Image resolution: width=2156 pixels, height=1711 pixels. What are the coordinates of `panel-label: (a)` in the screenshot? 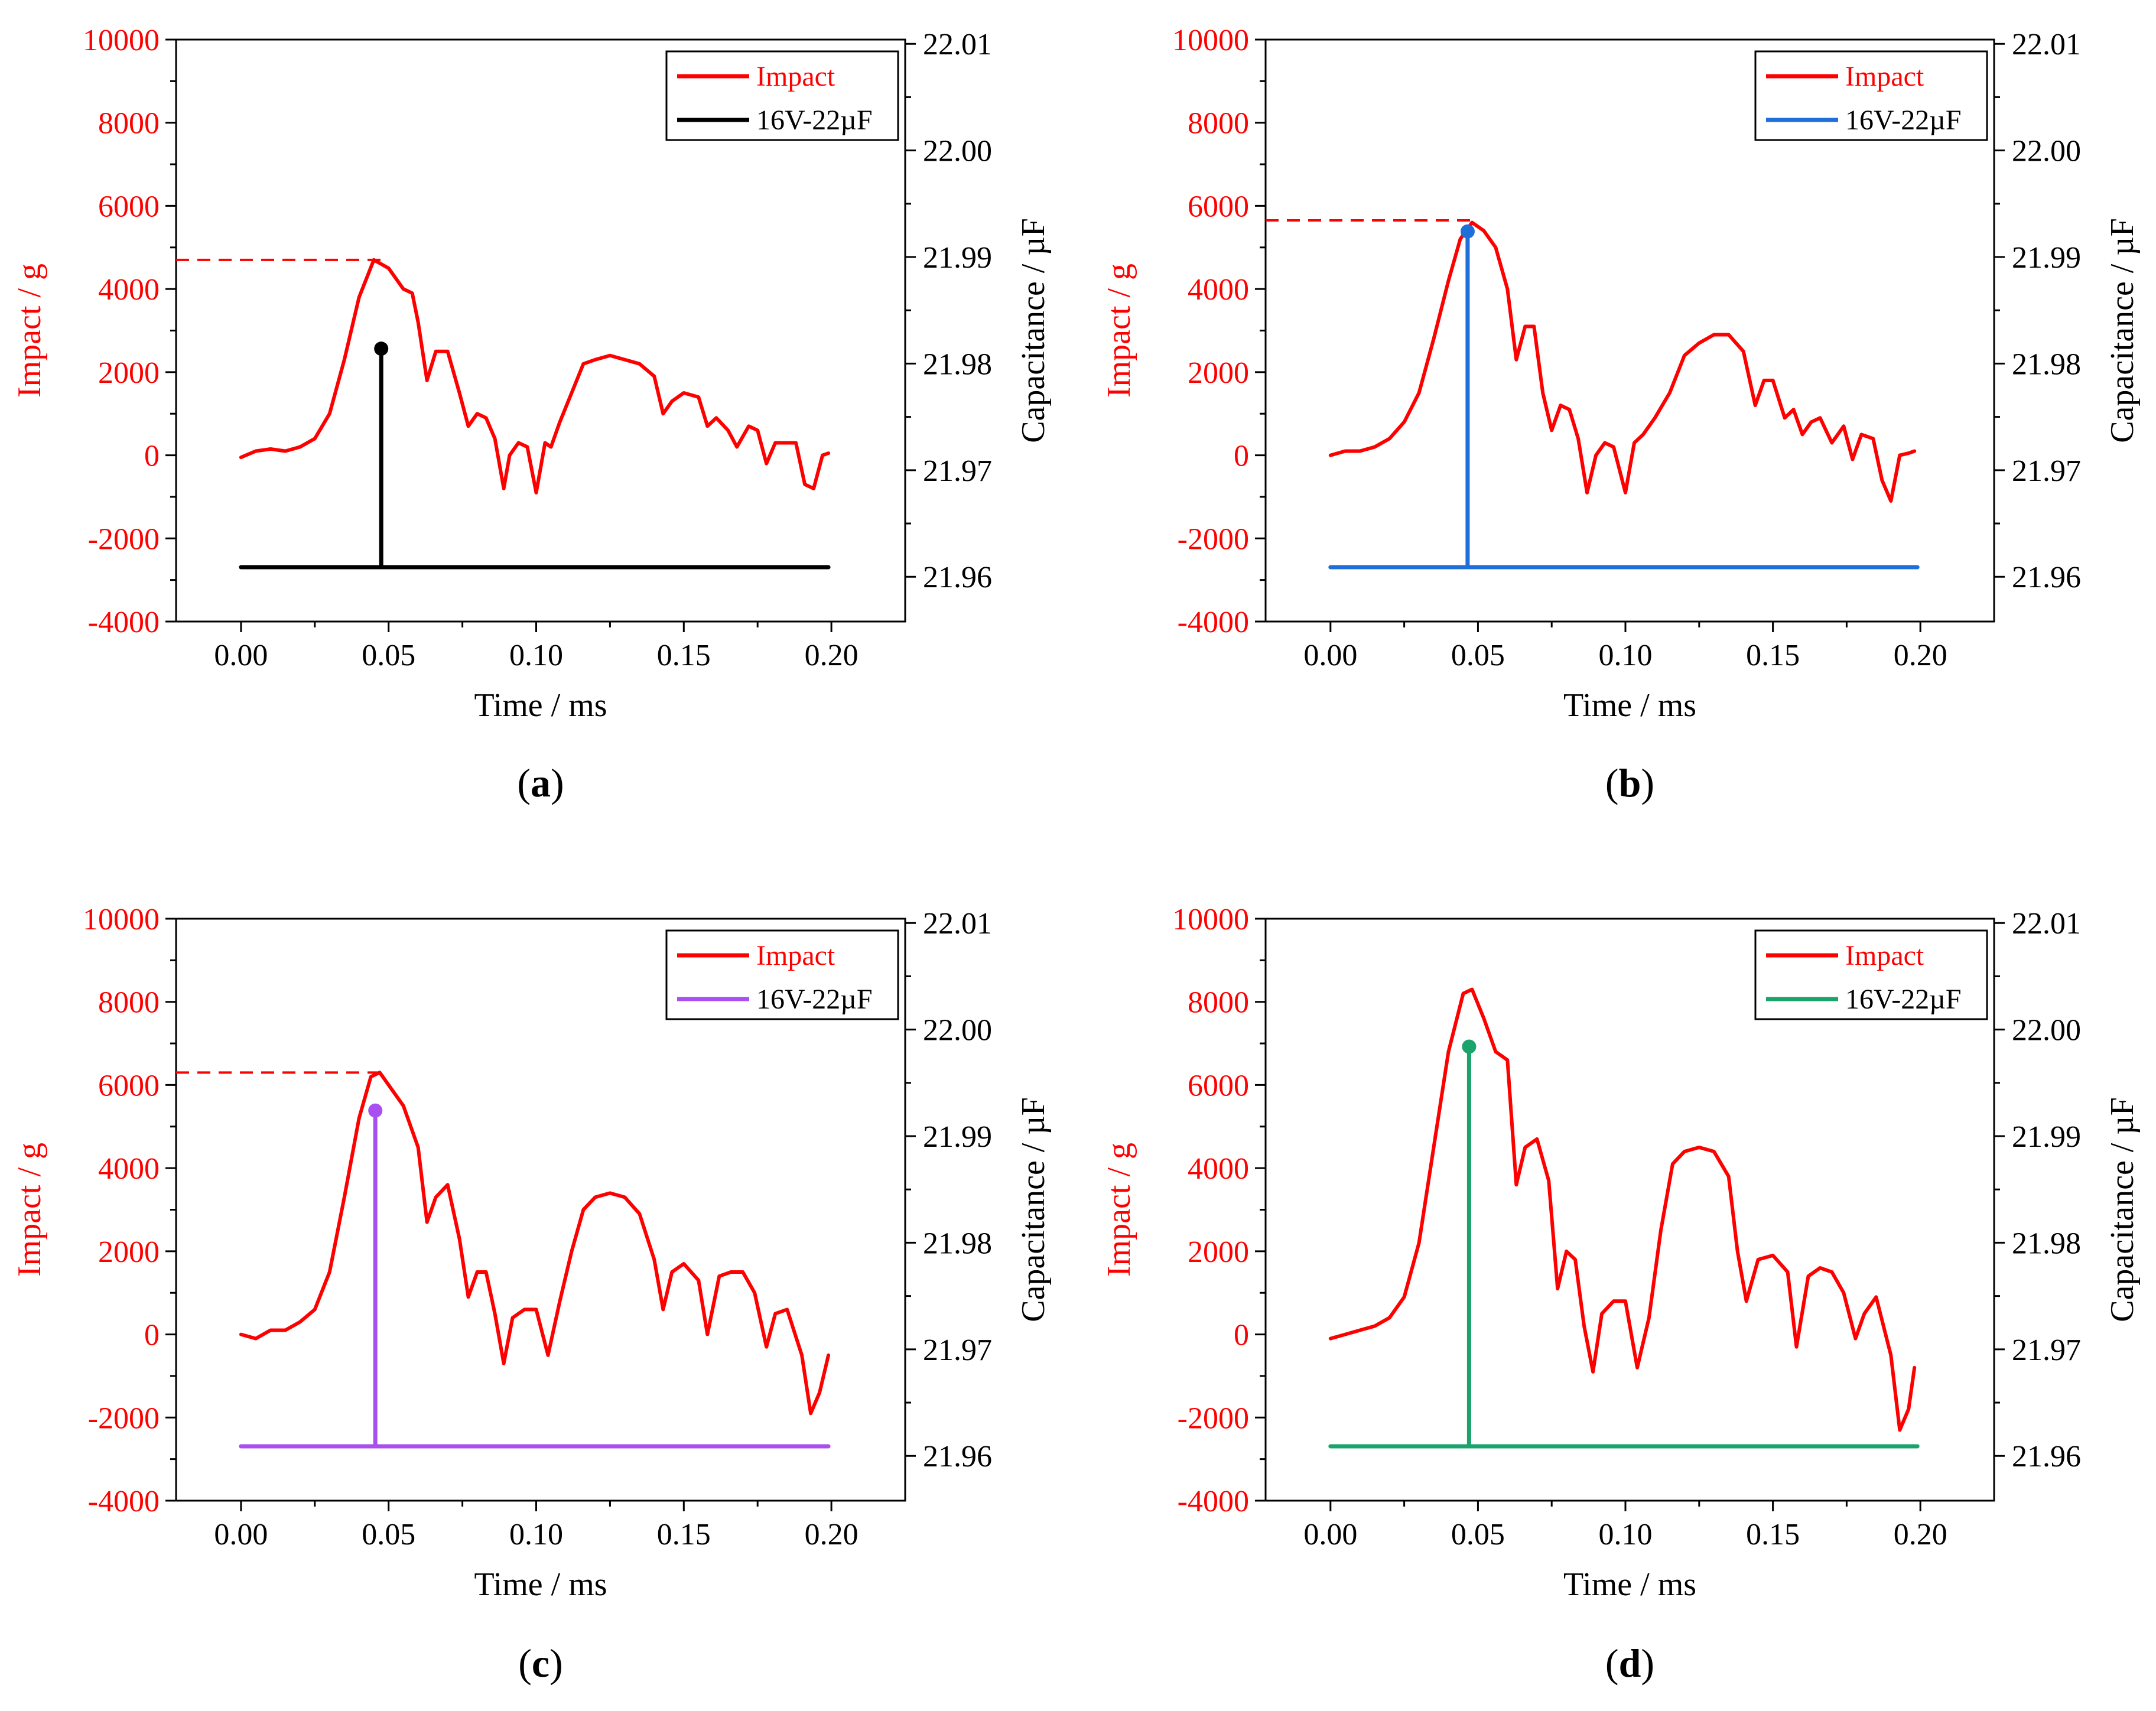 It's located at (540, 782).